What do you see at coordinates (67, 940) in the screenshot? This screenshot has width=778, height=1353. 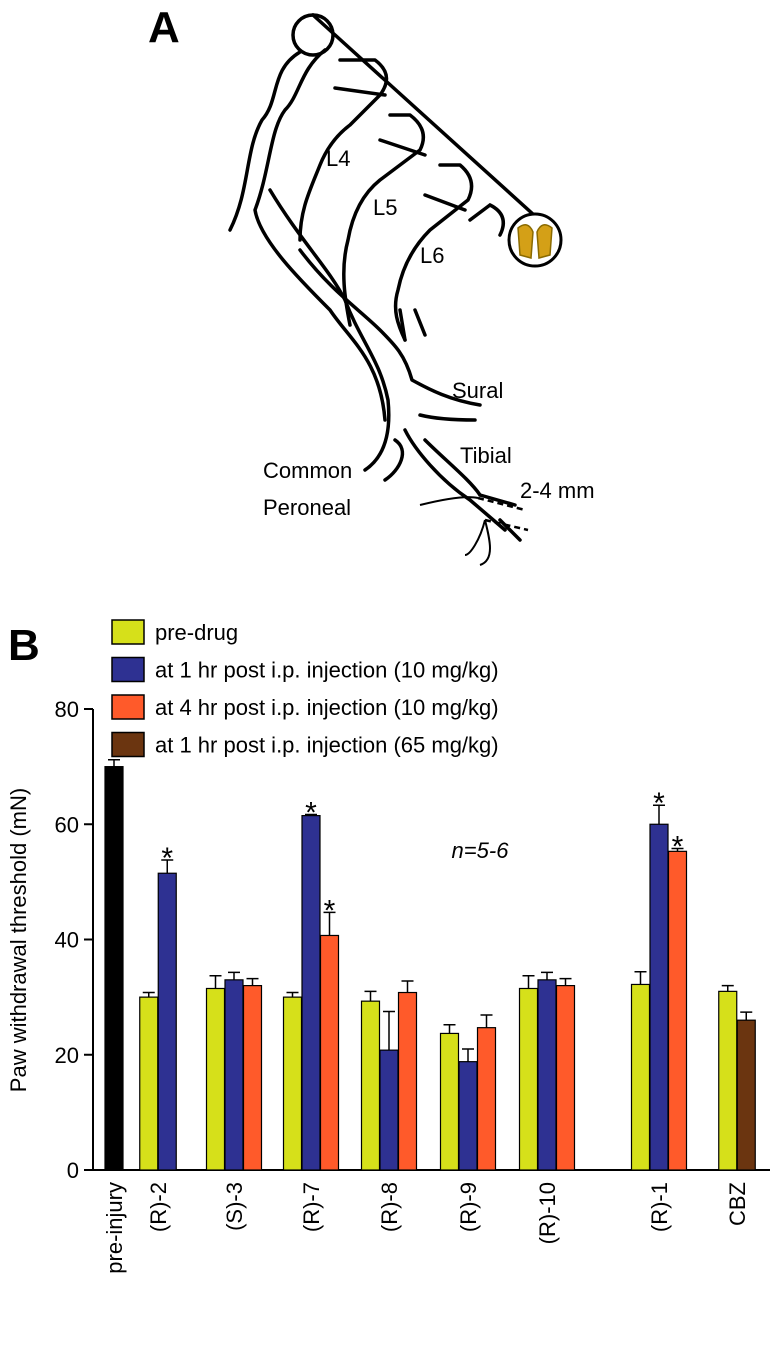 I see `y-tick-label: 40` at bounding box center [67, 940].